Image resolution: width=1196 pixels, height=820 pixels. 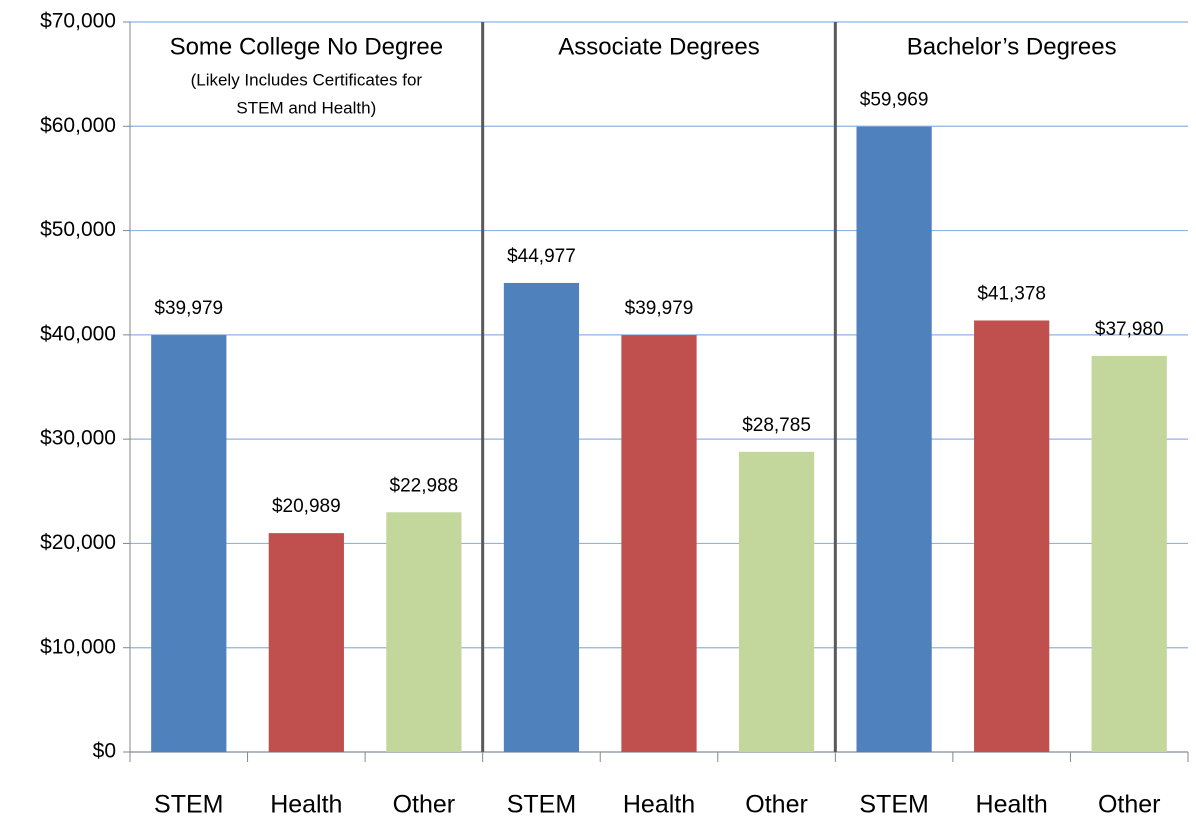 I want to click on value-label: $59,969, so click(x=894, y=100).